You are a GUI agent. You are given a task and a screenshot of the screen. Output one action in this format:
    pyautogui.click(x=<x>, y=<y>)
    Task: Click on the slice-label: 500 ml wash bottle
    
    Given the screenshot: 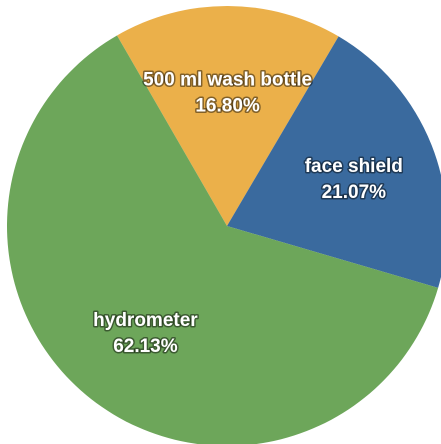 What is the action you would take?
    pyautogui.click(x=227, y=80)
    